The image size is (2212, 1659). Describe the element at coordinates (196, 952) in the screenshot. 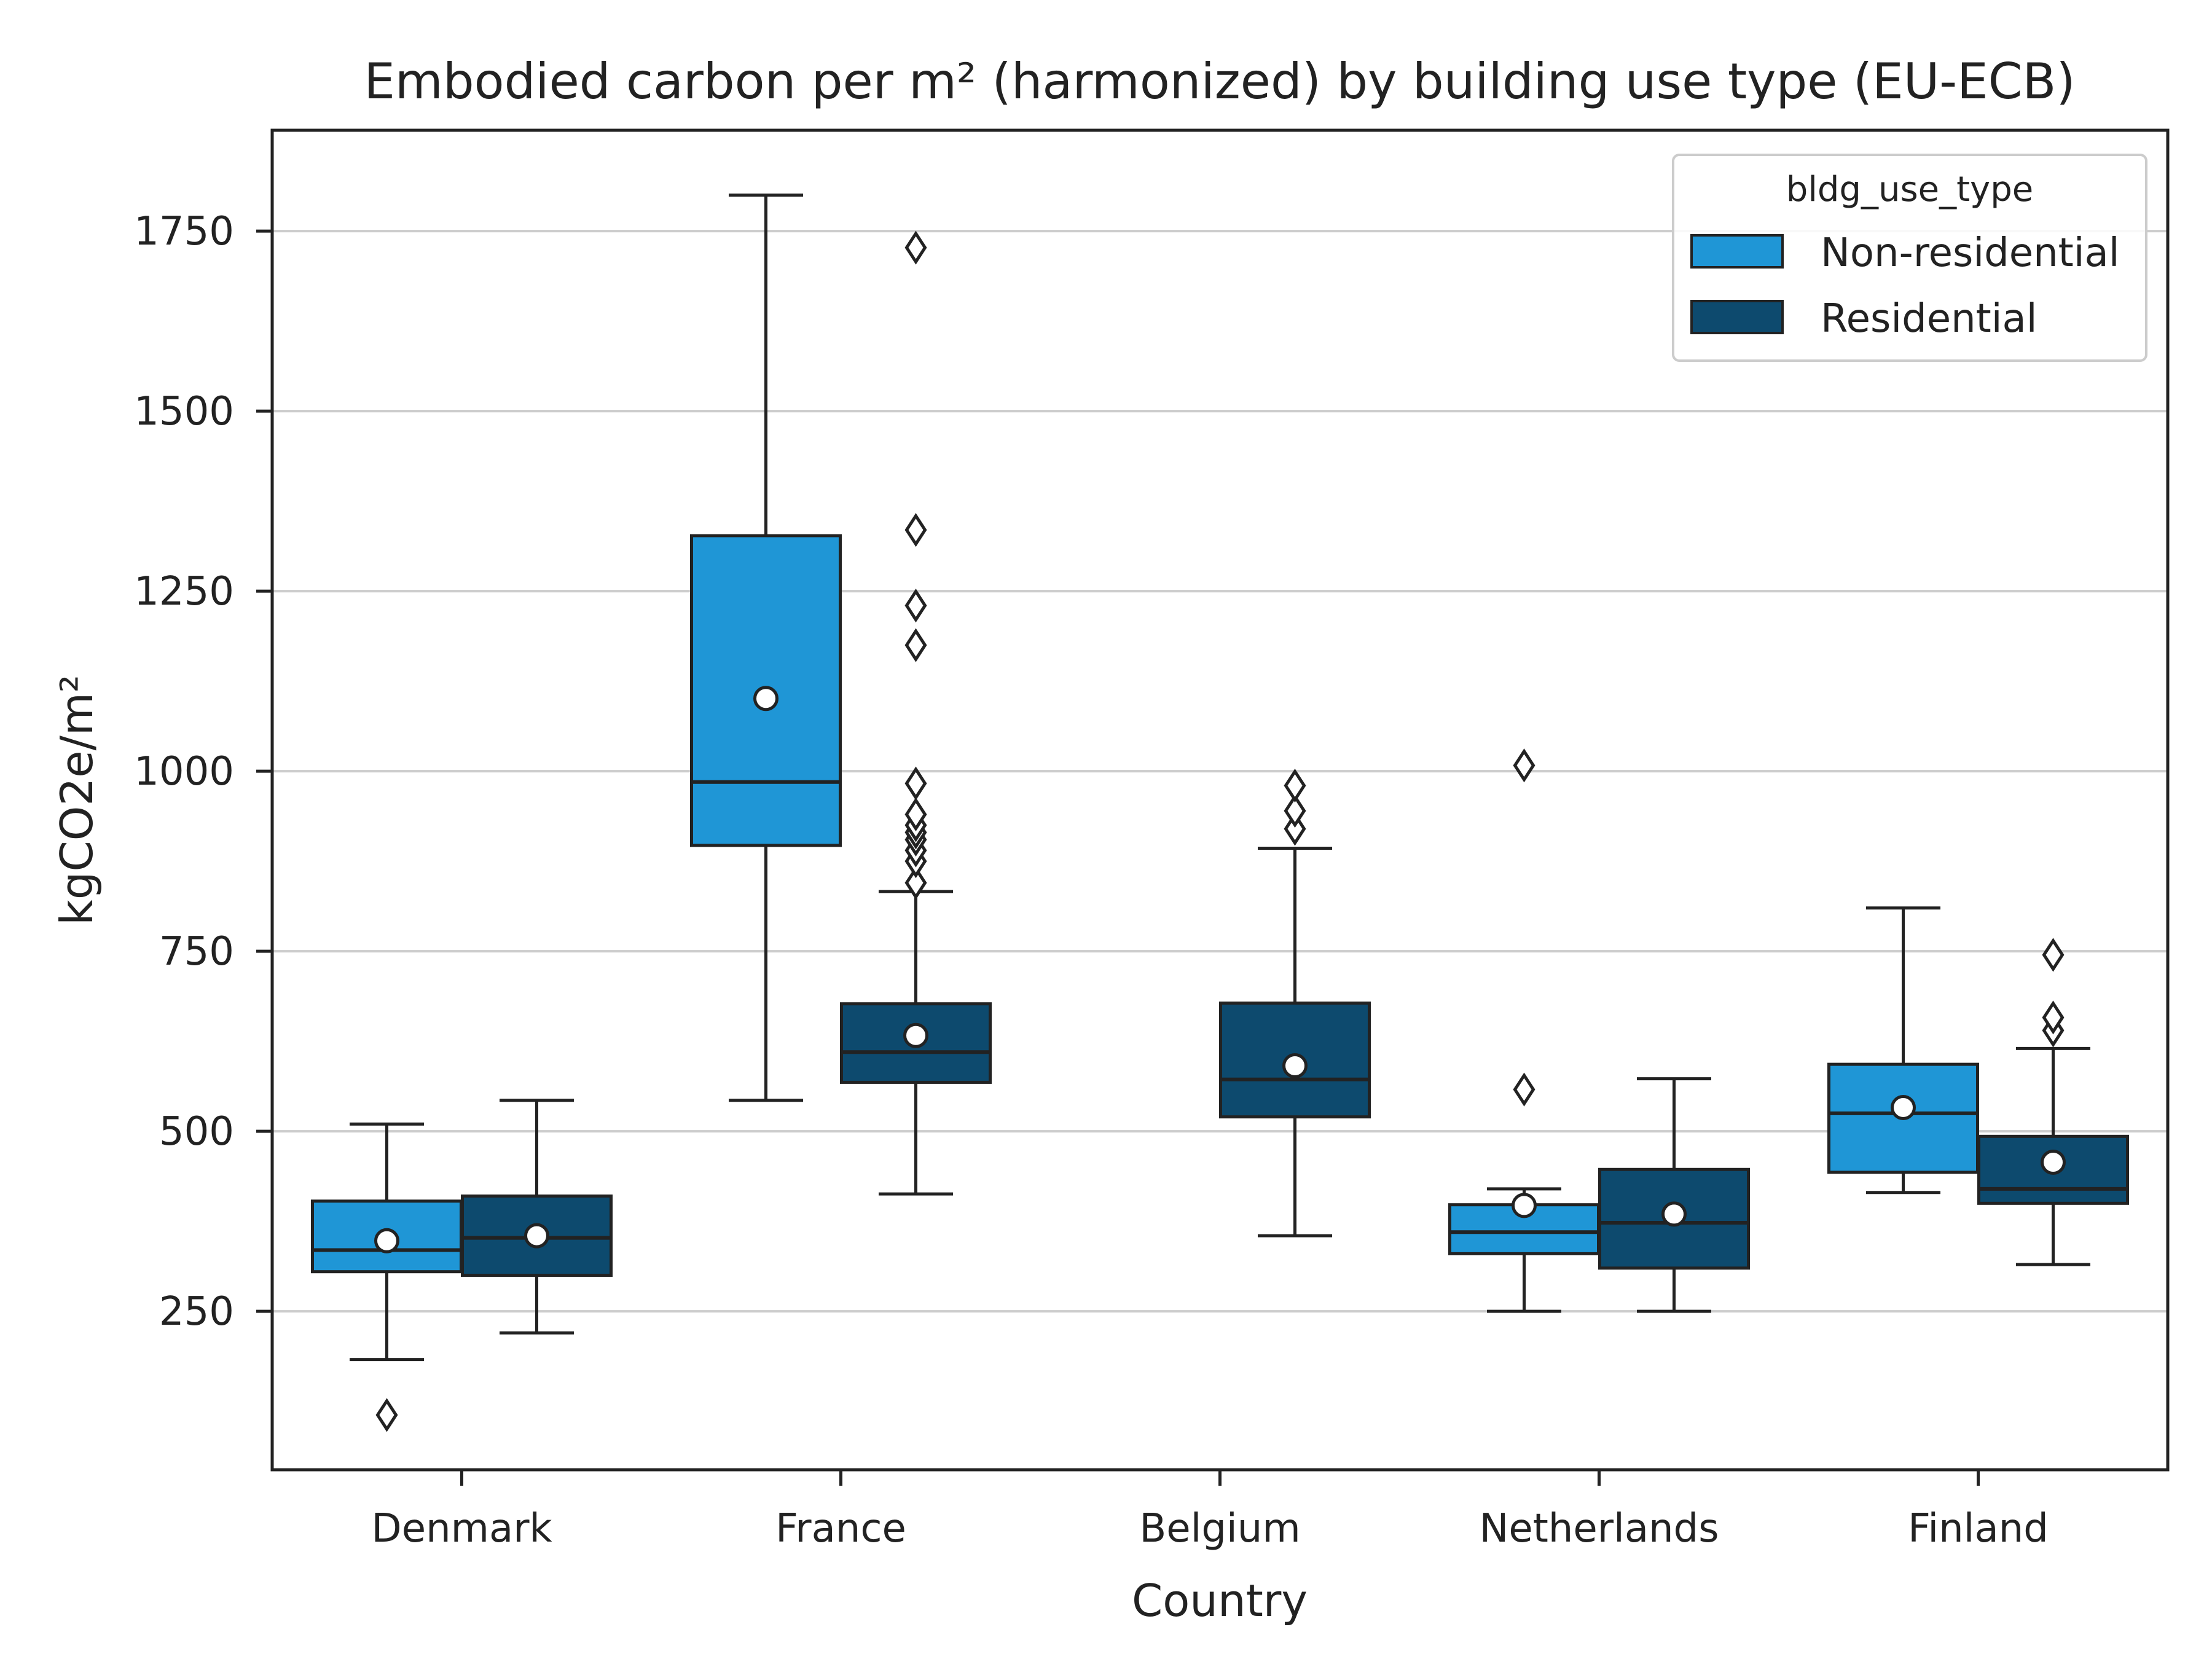

I see `y-tick-label: 750` at that location.